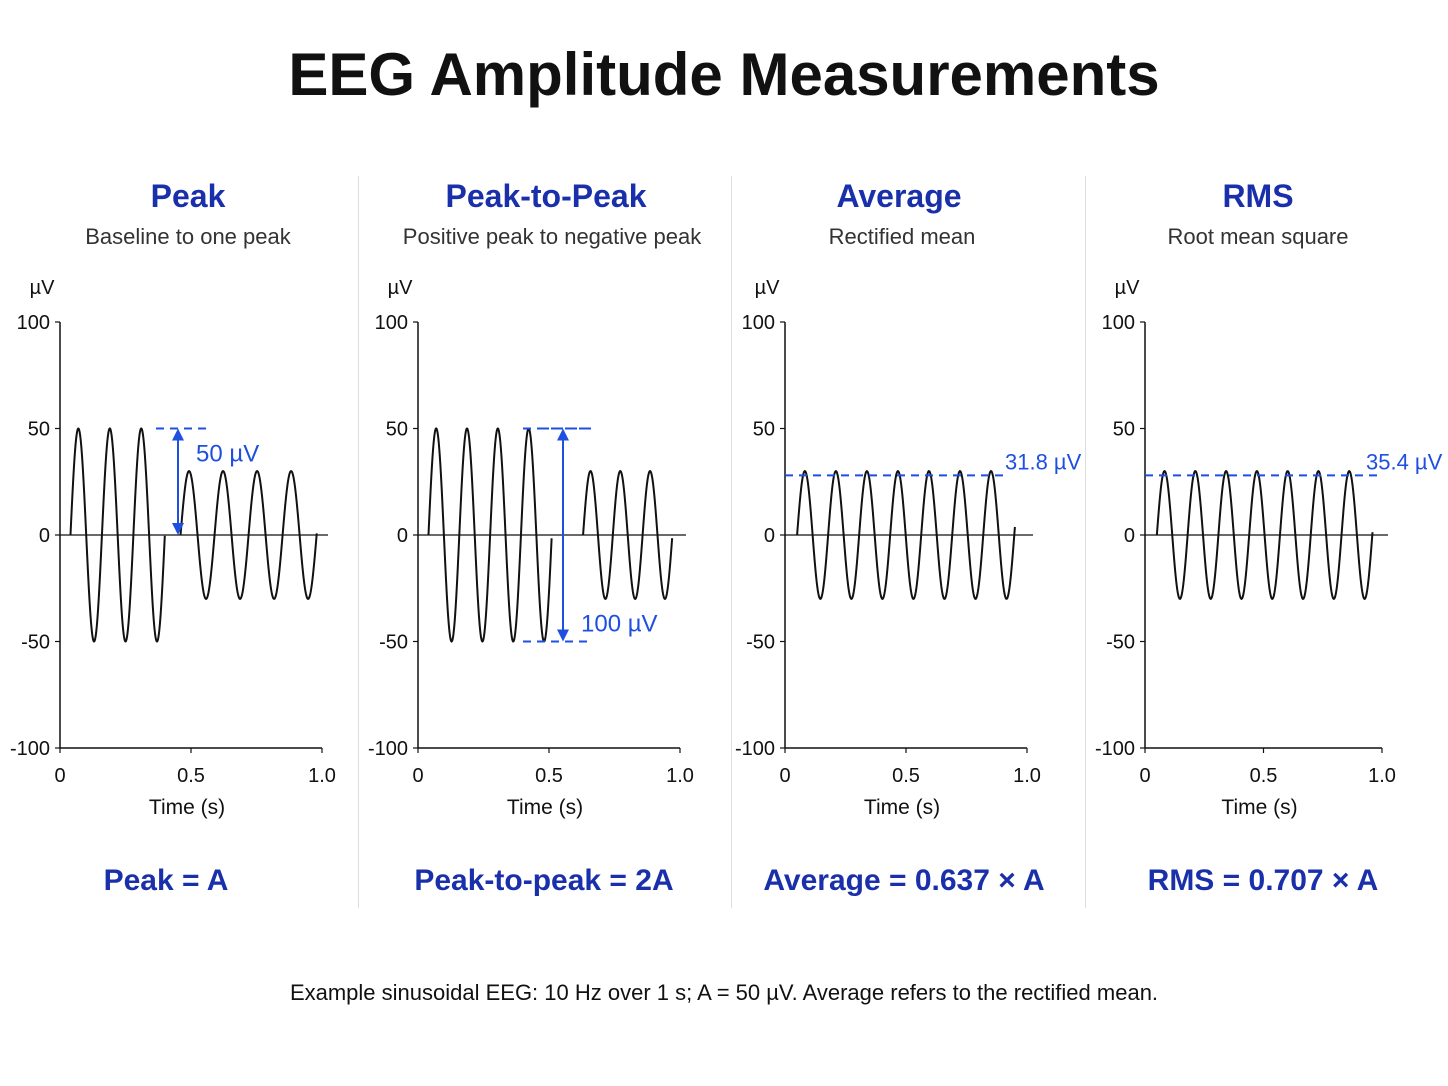  I want to click on panel-title-rms: RMS, so click(1258, 196).